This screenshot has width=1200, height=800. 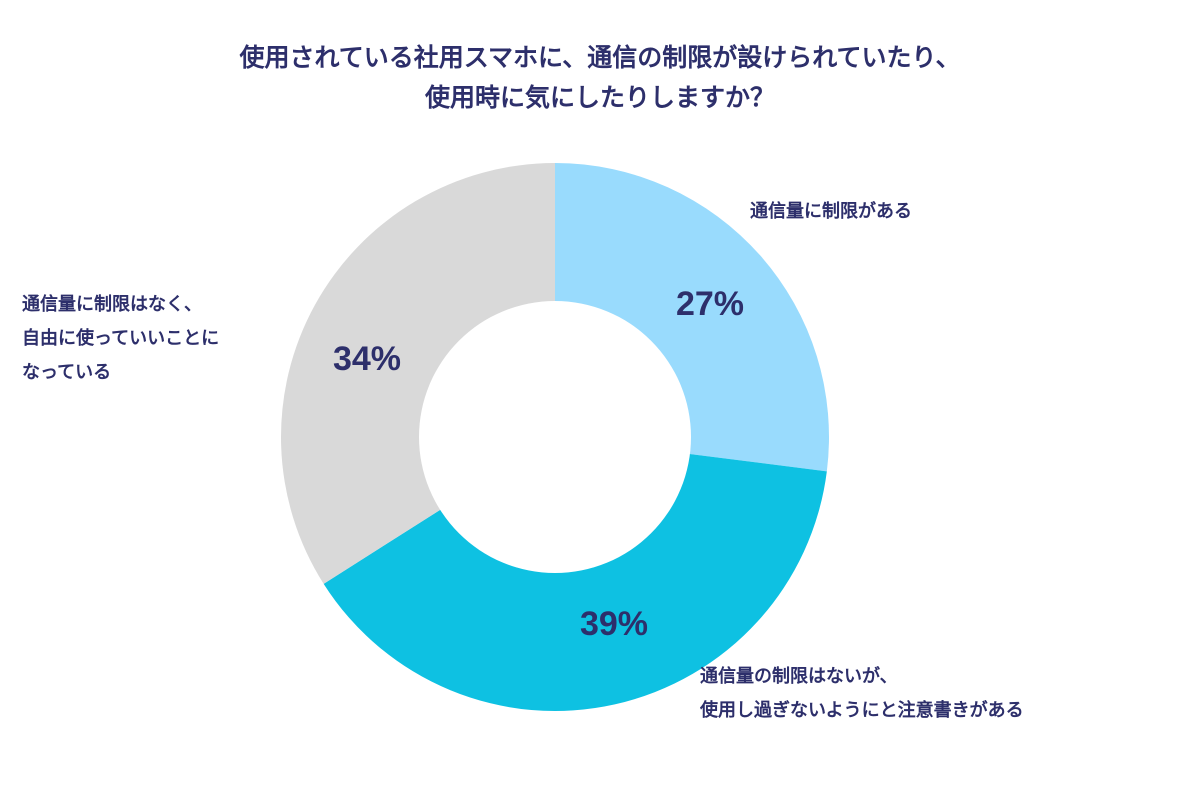 I want to click on category-label-caution-note: 通信量の制限はないが、 使用し過ぎないようにと注意書きがある, so click(x=862, y=694).